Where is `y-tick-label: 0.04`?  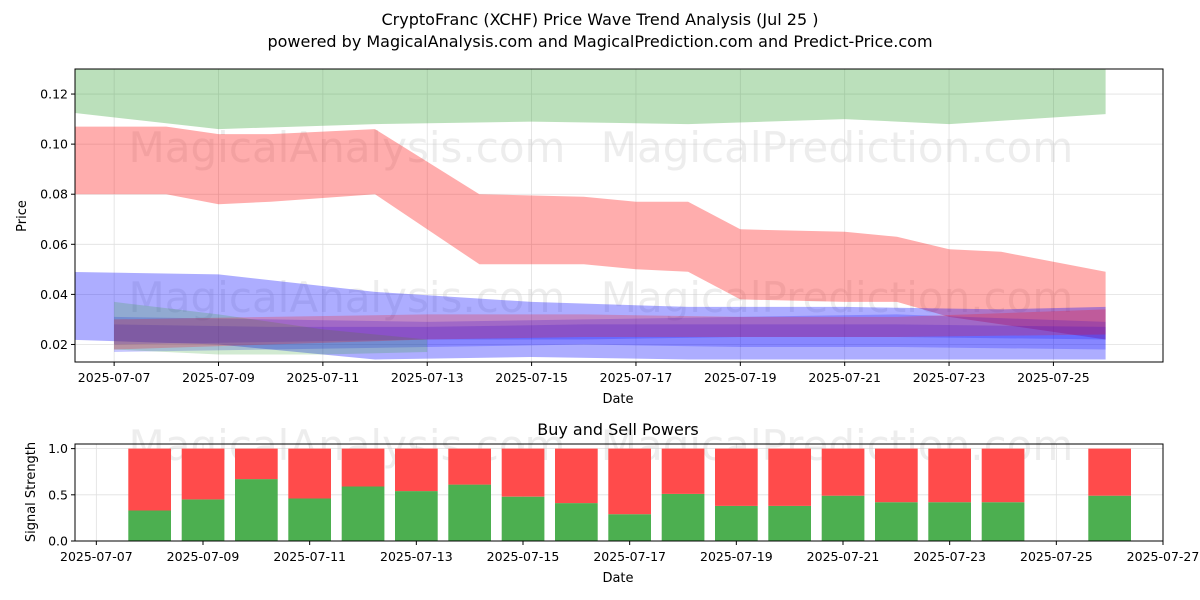 y-tick-label: 0.04 is located at coordinates (54, 294).